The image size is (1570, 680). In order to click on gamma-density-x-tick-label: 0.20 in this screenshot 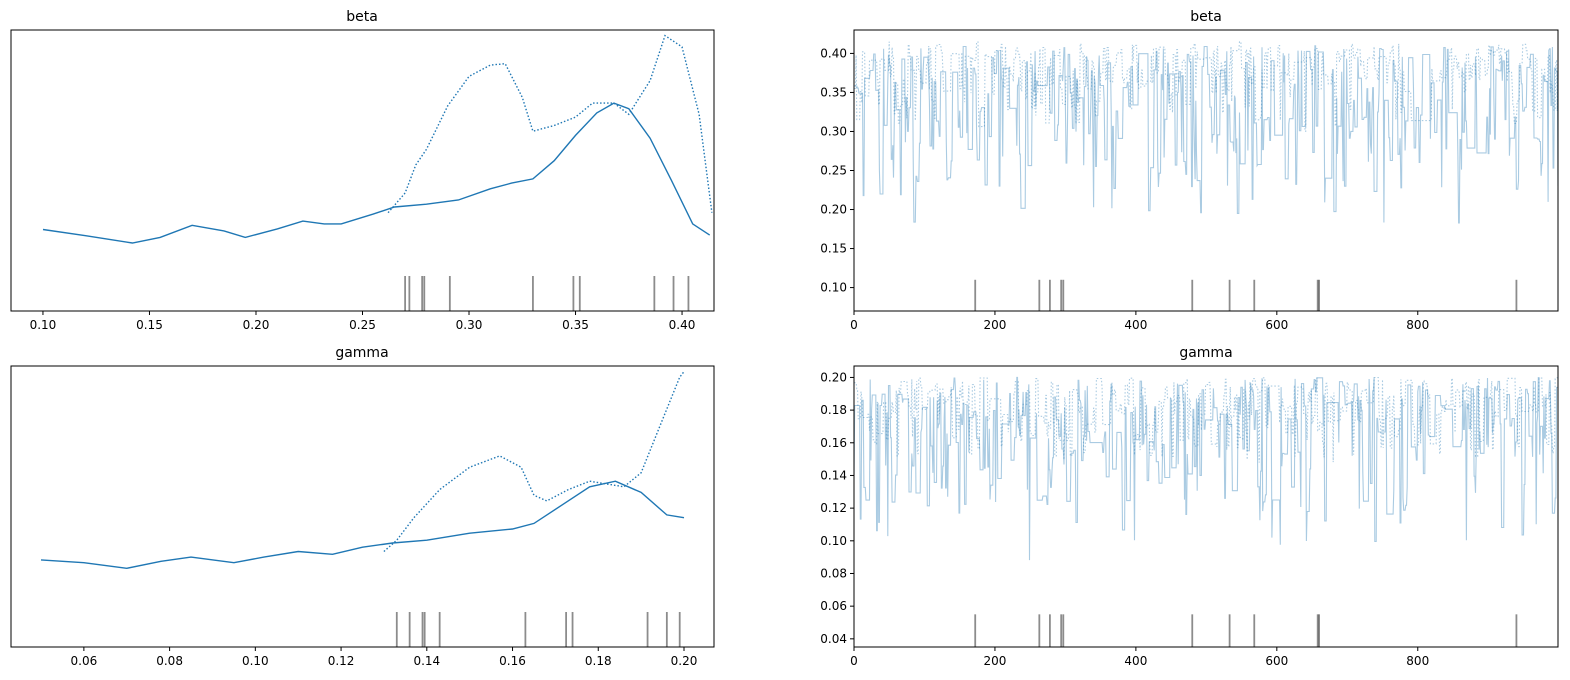, I will do `click(684, 661)`.